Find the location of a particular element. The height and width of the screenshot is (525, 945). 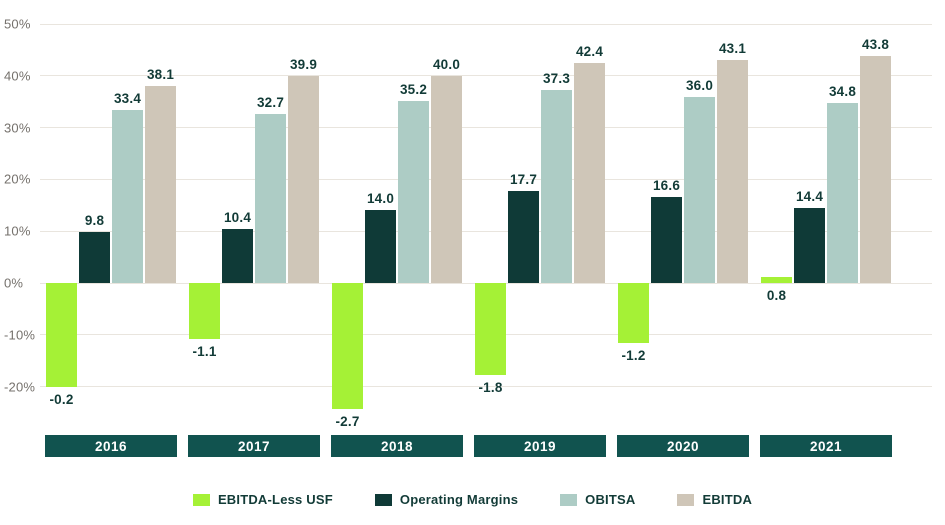

value-label-ebitda-2017: 39.9 is located at coordinates (303, 65).